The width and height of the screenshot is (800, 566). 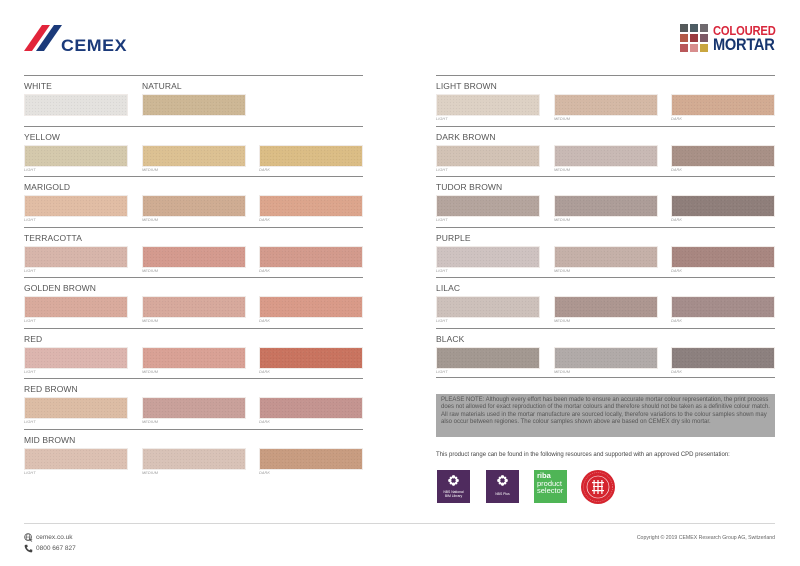 I want to click on group-title: BLACK, so click(x=450, y=338).